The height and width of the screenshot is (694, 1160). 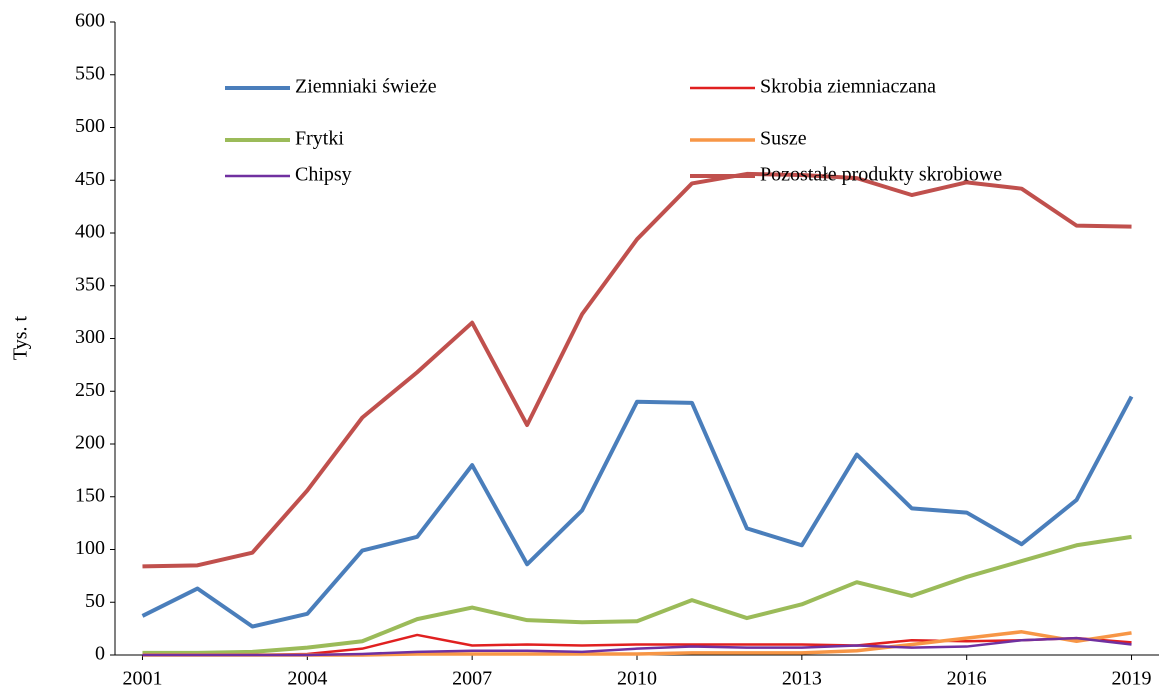 I want to click on legend-label: Ziemniaki świeże, so click(x=366, y=87).